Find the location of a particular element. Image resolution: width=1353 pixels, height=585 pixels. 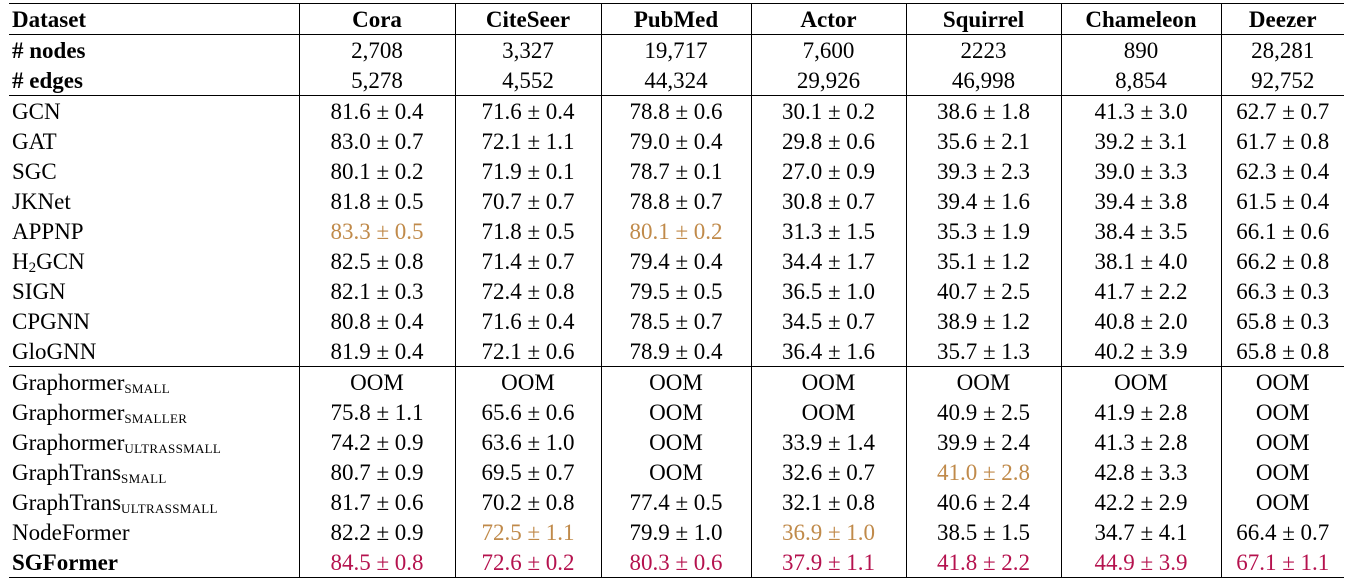

stat-cell: 29,926 is located at coordinates (828, 80).